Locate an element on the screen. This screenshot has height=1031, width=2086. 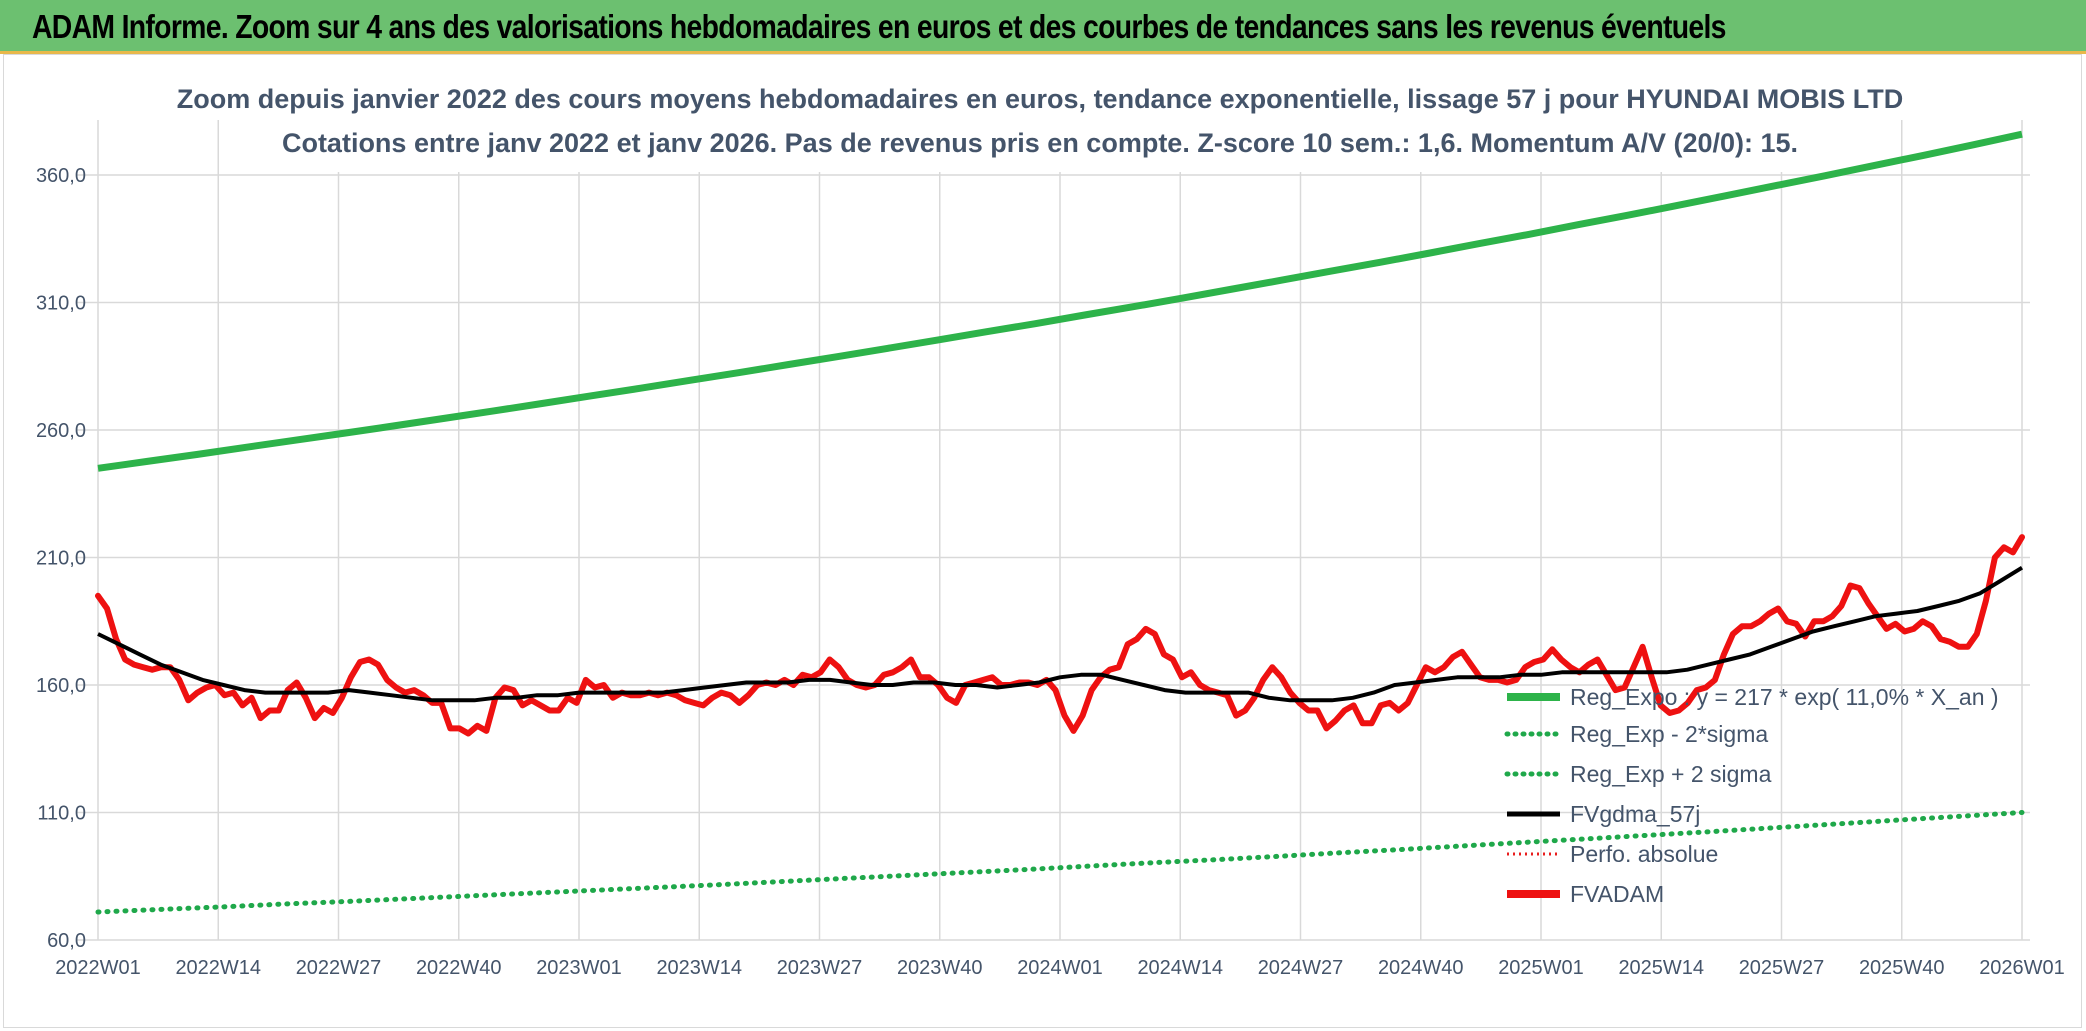
x-tick-label: 2022W14 is located at coordinates (218, 968).